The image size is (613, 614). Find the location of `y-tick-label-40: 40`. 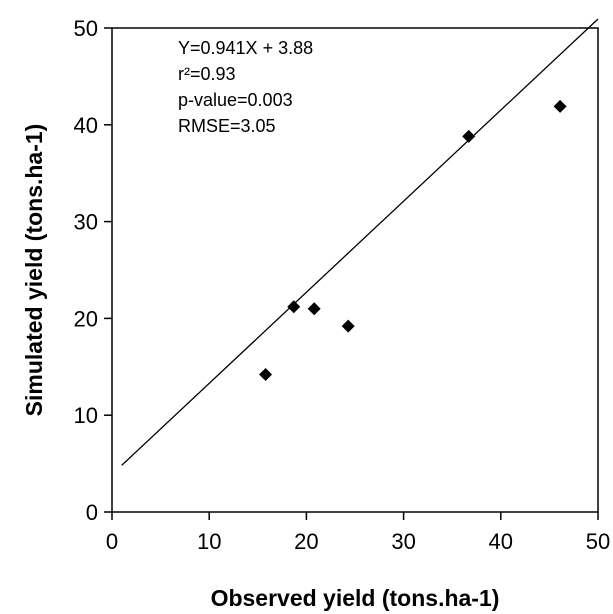

y-tick-label-40: 40 is located at coordinates (86, 125).